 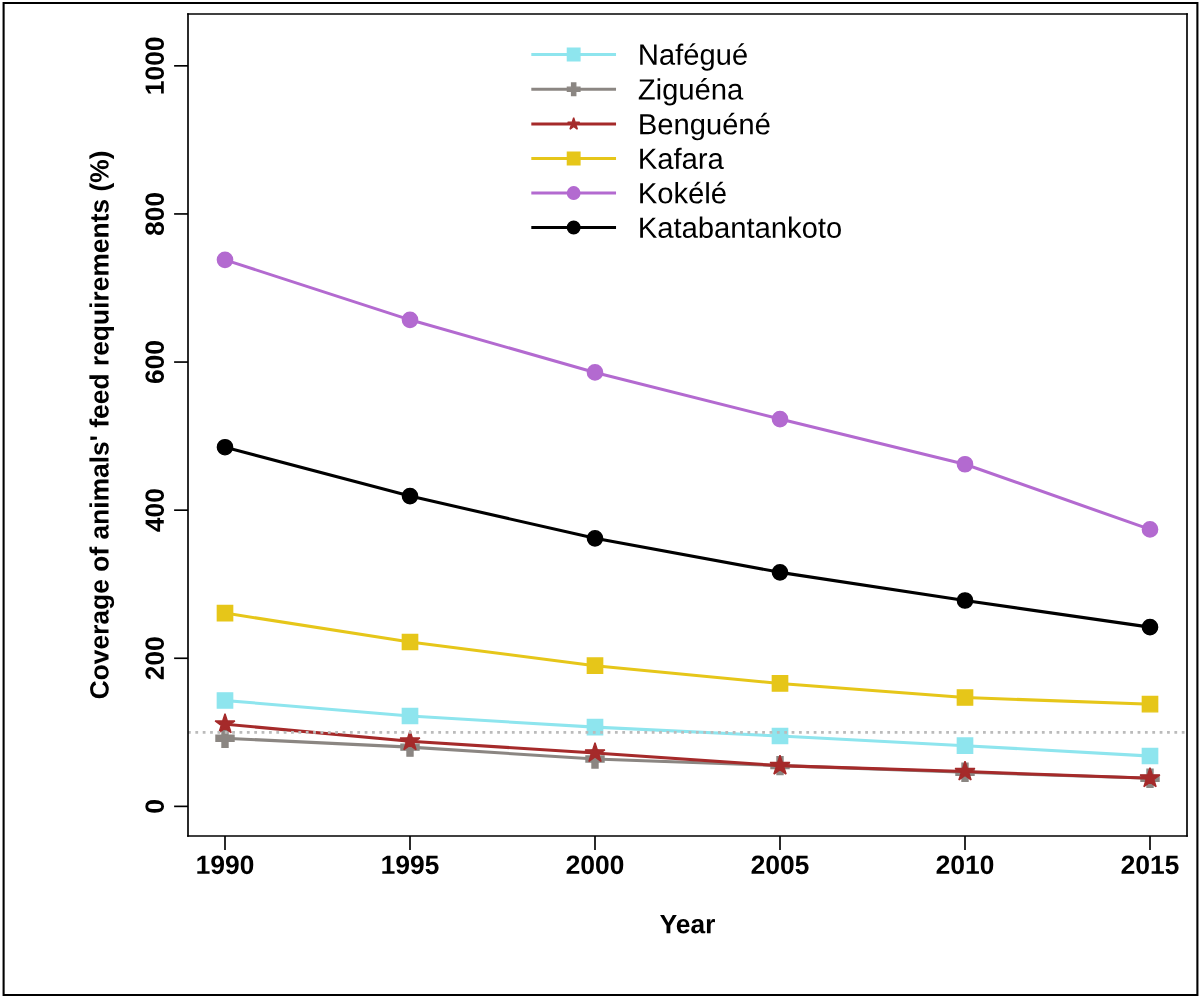 I want to click on legend-label: Katabantankoto, so click(x=740, y=227).